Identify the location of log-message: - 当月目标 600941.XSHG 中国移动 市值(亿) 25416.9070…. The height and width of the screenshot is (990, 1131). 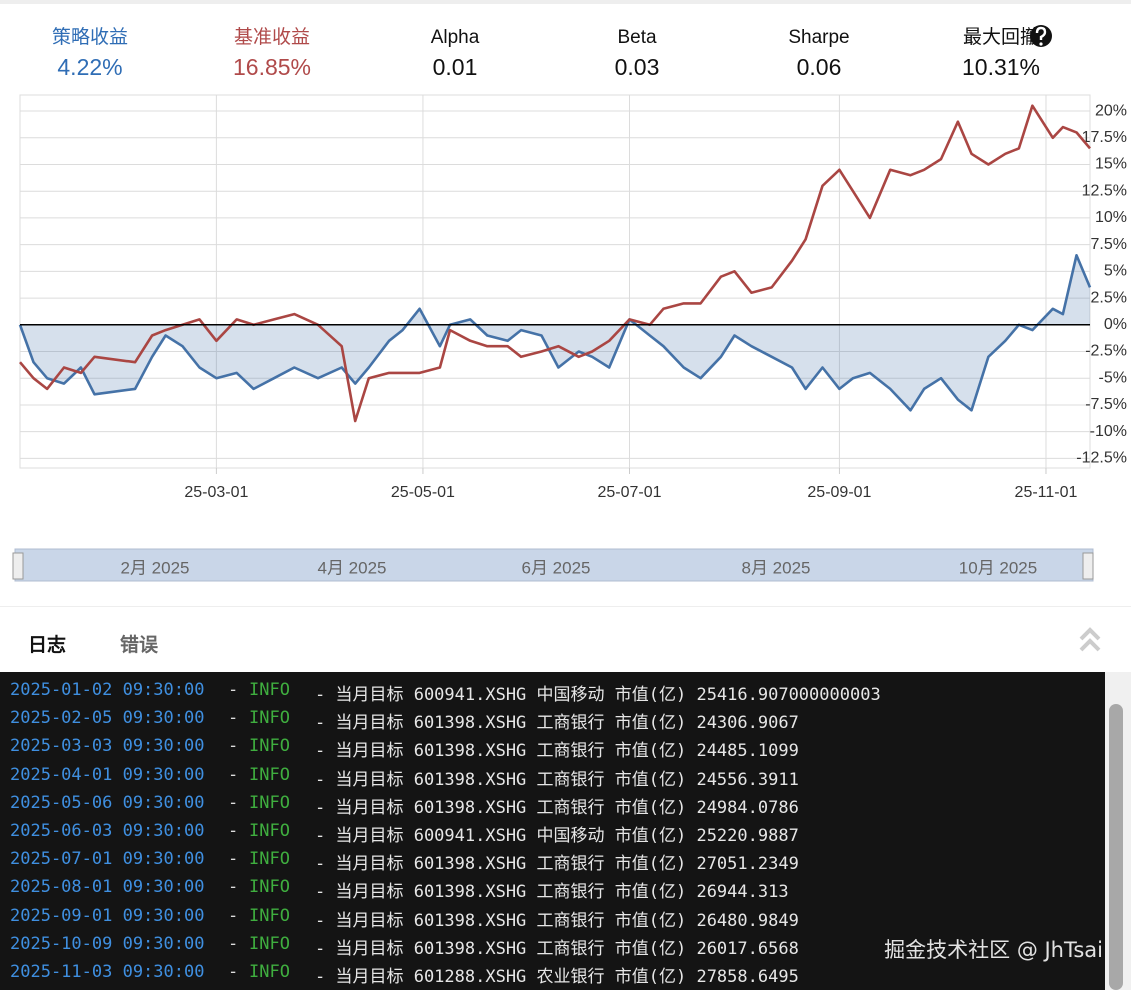
(598, 695).